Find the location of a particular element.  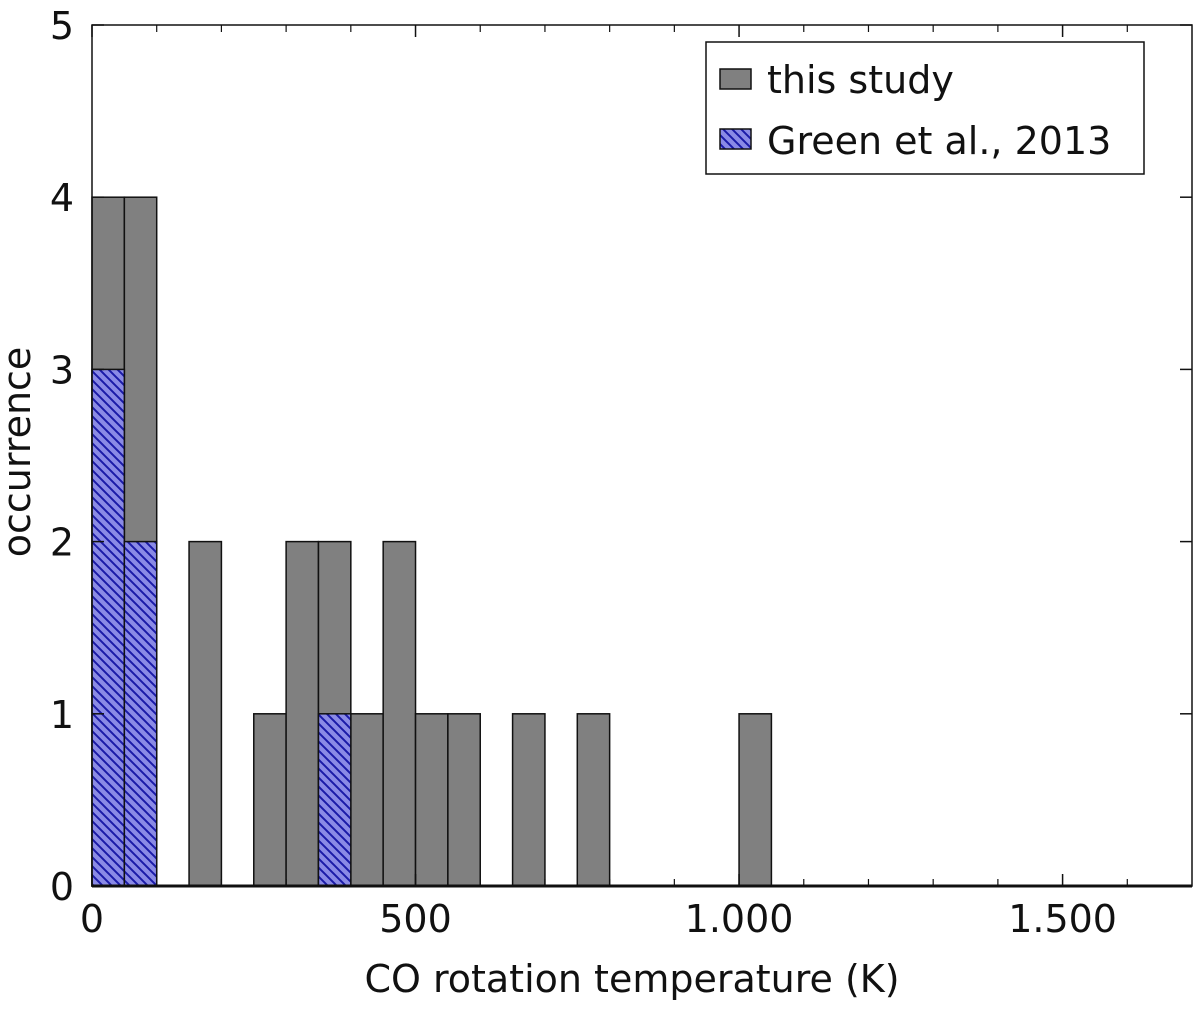

x-tick-label-3: 1.500 is located at coordinates (1062, 919).